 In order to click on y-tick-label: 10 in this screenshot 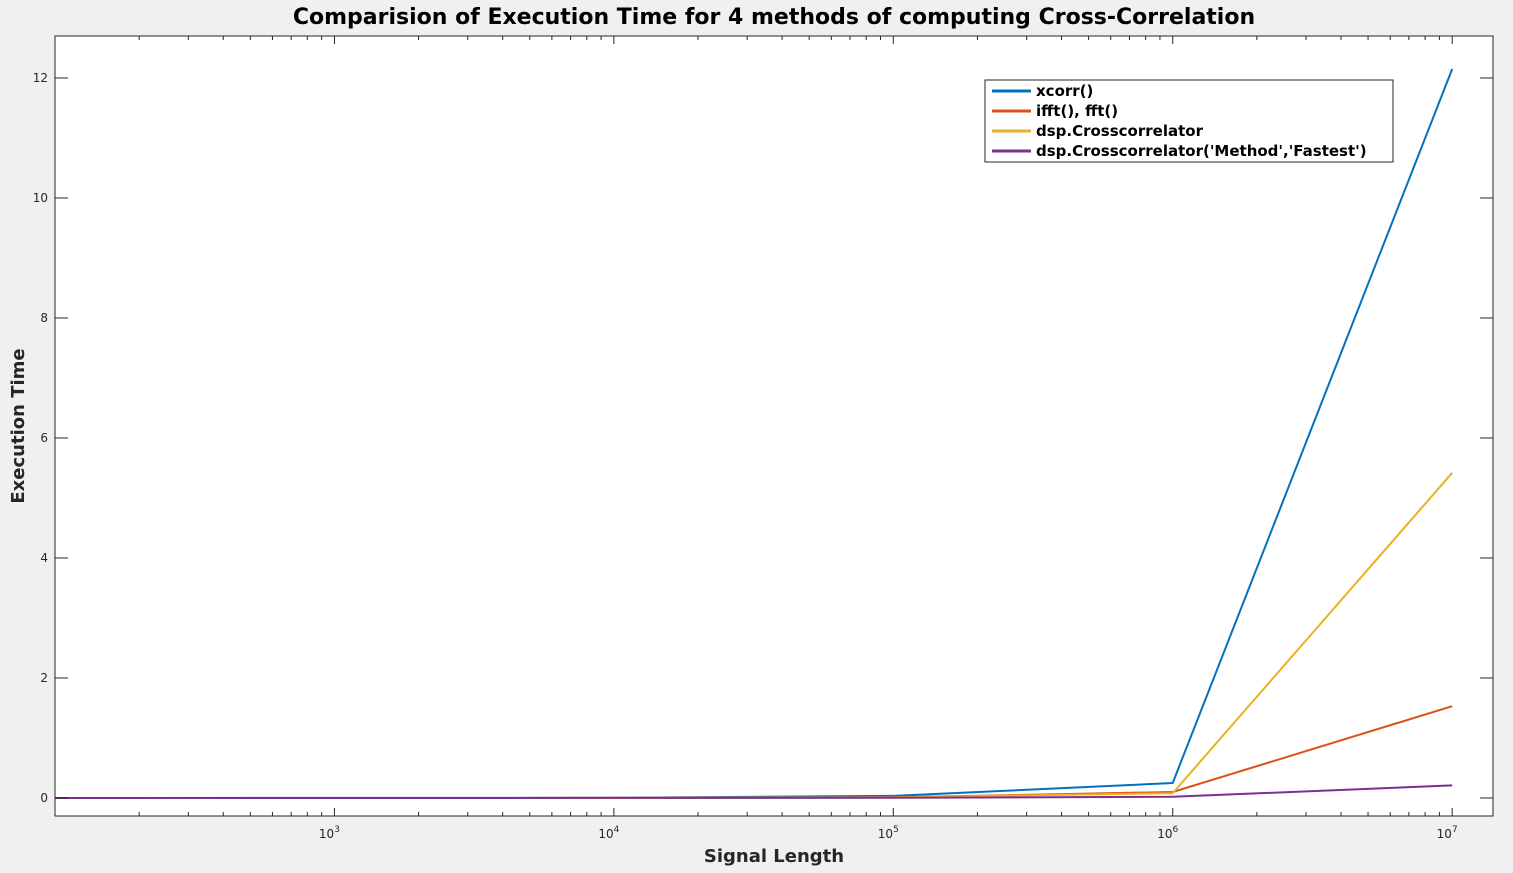, I will do `click(40, 198)`.